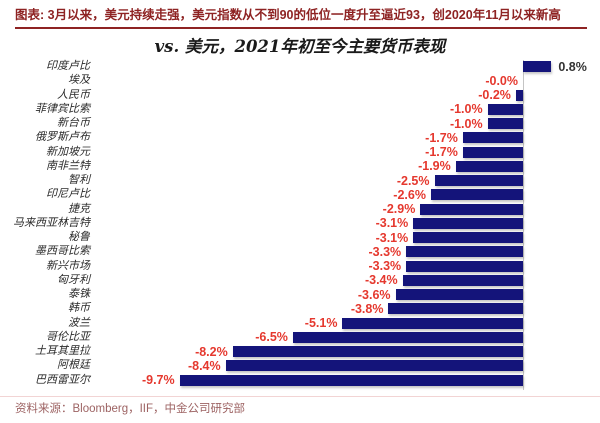  Describe the element at coordinates (271, 337) in the screenshot. I see `value-label: -6.5%` at that location.